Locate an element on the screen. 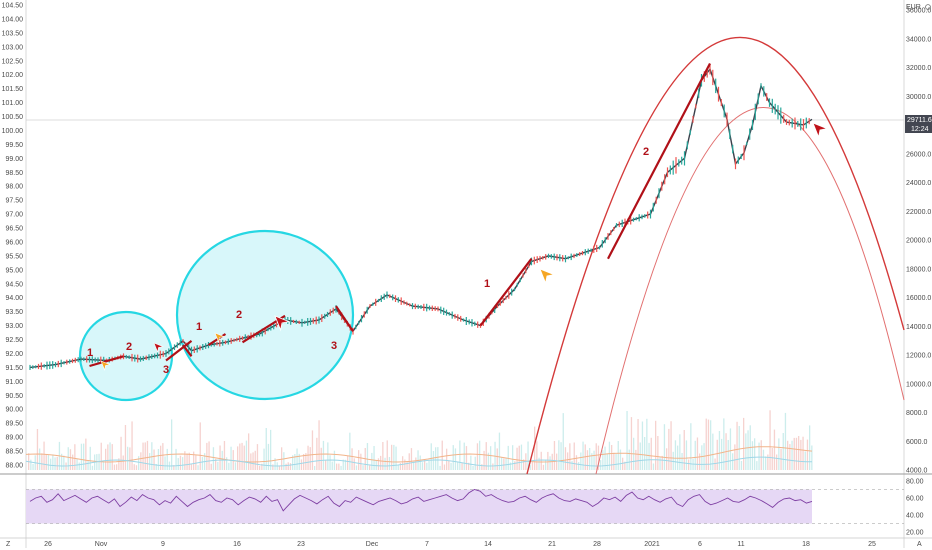 This screenshot has width=932, height=550. left-tick-label: 95.00 is located at coordinates (14, 270).